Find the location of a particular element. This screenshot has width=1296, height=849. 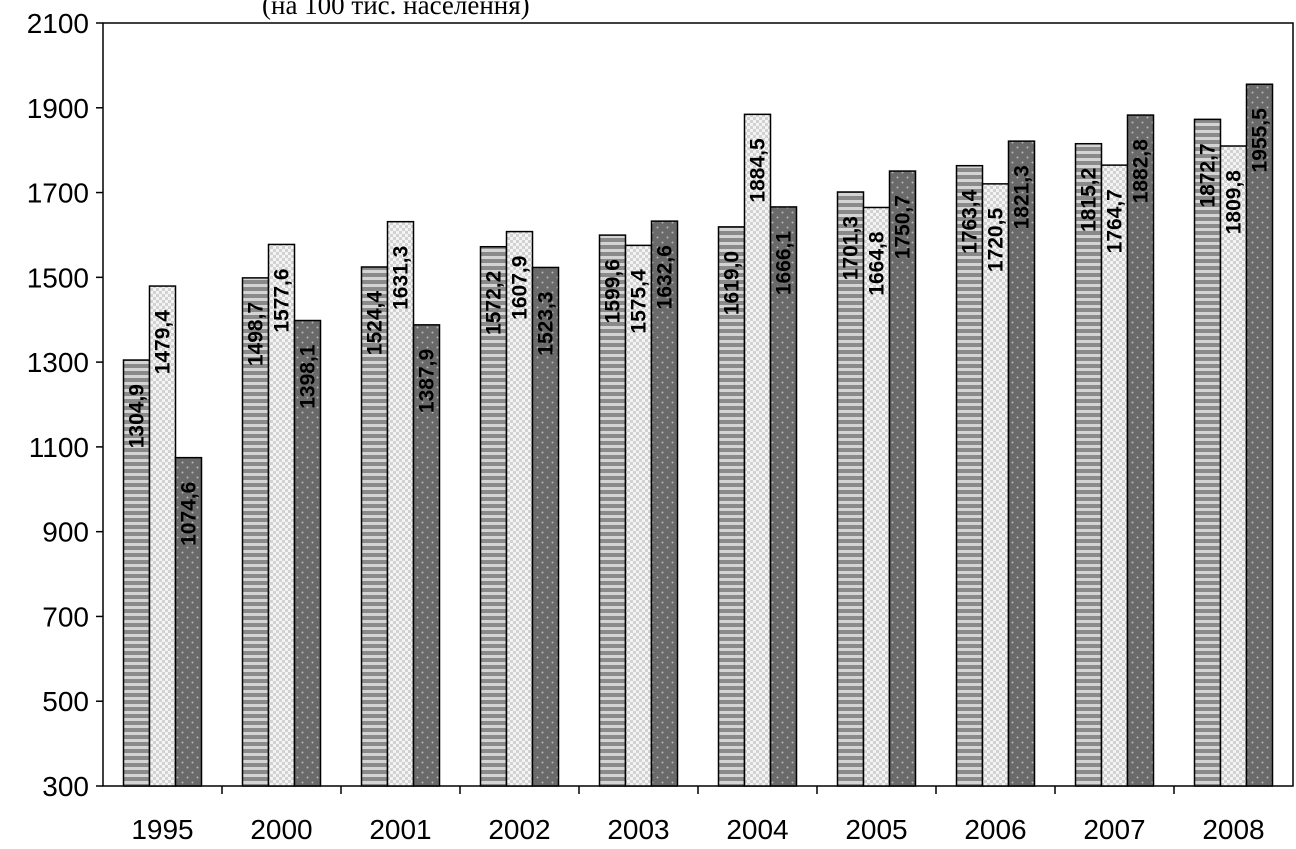

x-tick-label: 2001 is located at coordinates (400, 829).